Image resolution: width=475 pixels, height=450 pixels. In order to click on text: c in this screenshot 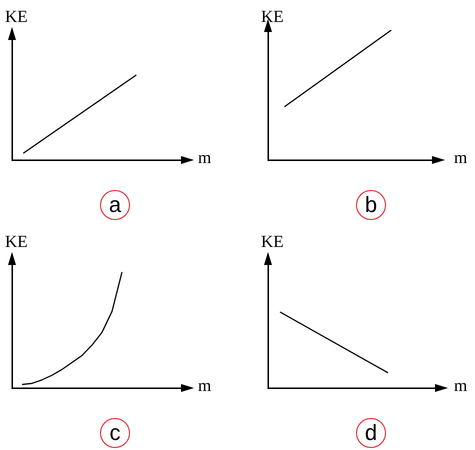, I will do `click(115, 433)`.